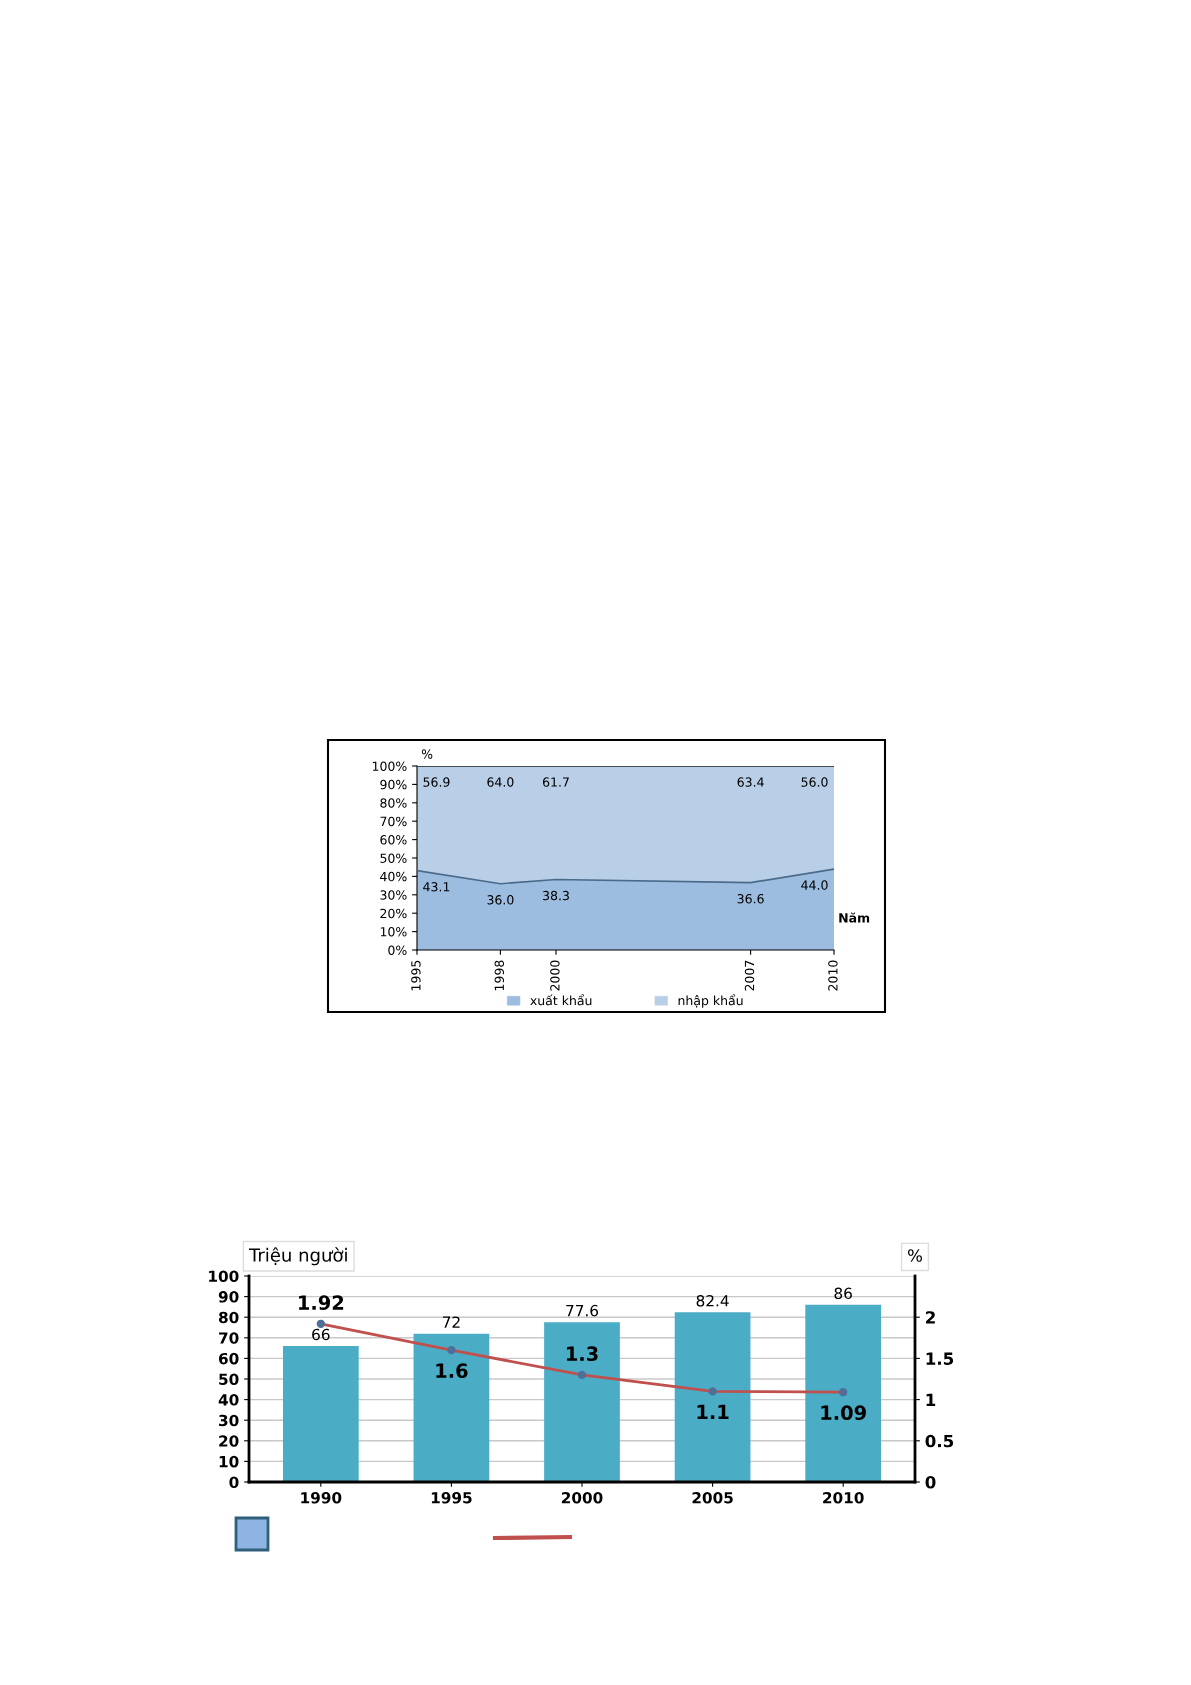  What do you see at coordinates (843, 1293) in the screenshot?
I see `data-label: 86` at bounding box center [843, 1293].